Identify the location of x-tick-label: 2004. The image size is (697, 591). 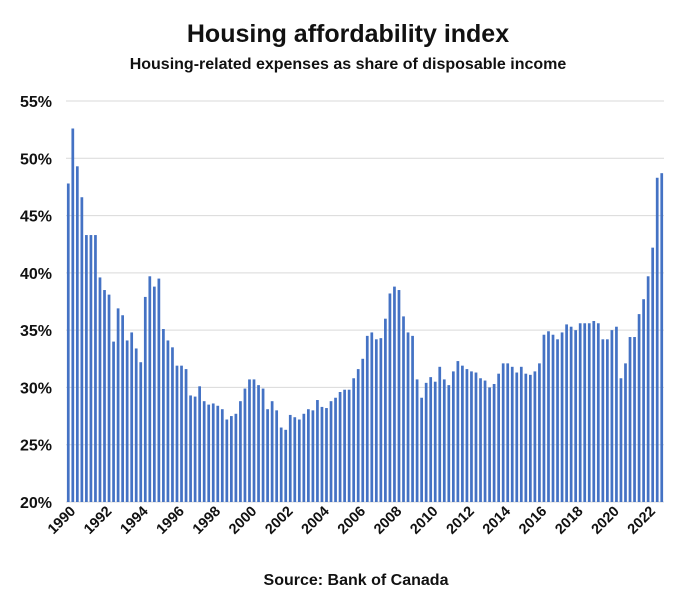
(316, 521).